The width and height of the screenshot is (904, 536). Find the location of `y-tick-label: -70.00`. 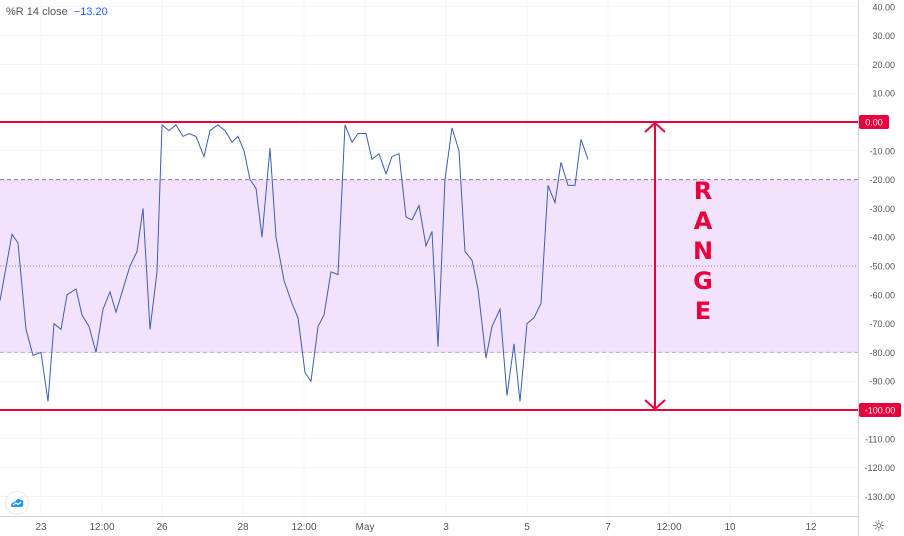

y-tick-label: -70.00 is located at coordinates (882, 324).